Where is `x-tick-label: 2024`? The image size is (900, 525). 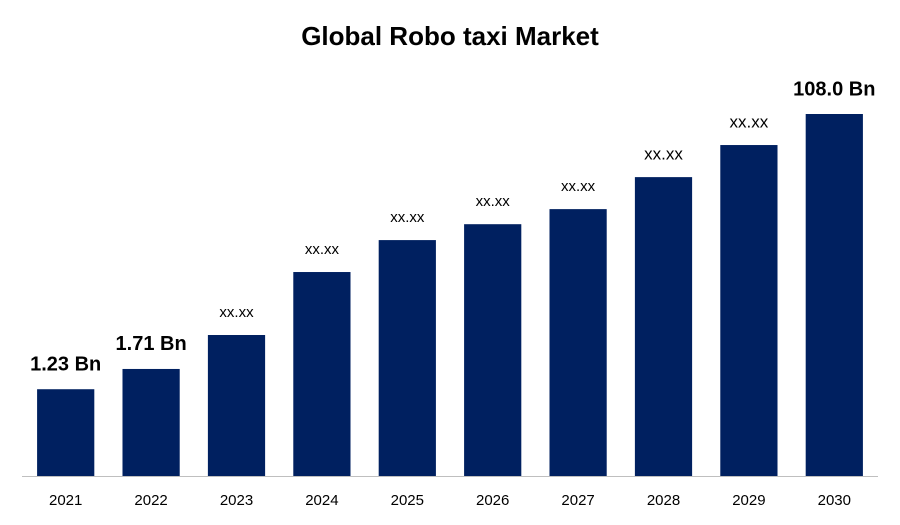
x-tick-label: 2024 is located at coordinates (321, 500).